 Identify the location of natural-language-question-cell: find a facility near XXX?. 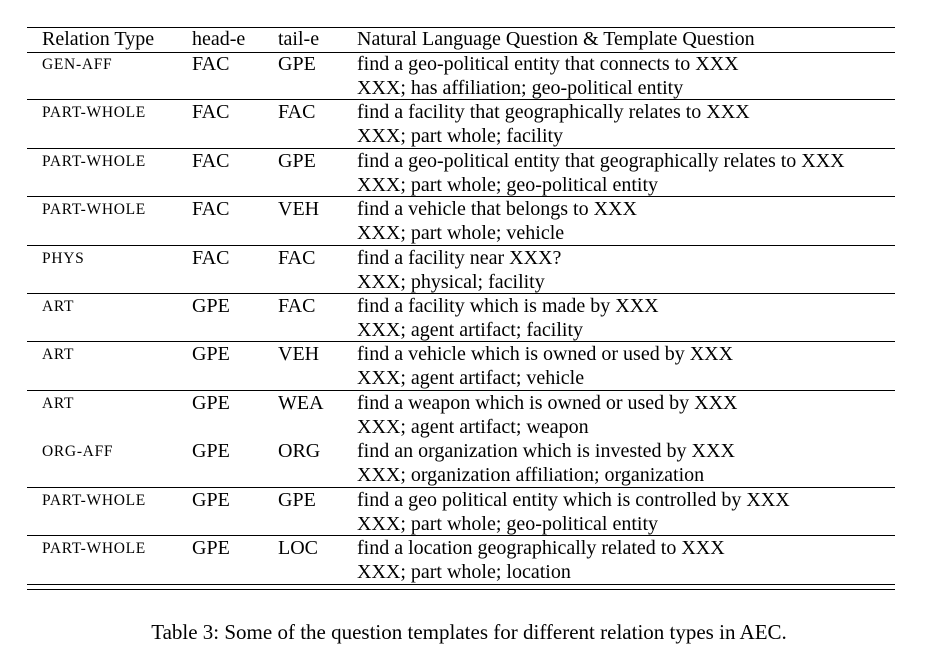
(459, 257).